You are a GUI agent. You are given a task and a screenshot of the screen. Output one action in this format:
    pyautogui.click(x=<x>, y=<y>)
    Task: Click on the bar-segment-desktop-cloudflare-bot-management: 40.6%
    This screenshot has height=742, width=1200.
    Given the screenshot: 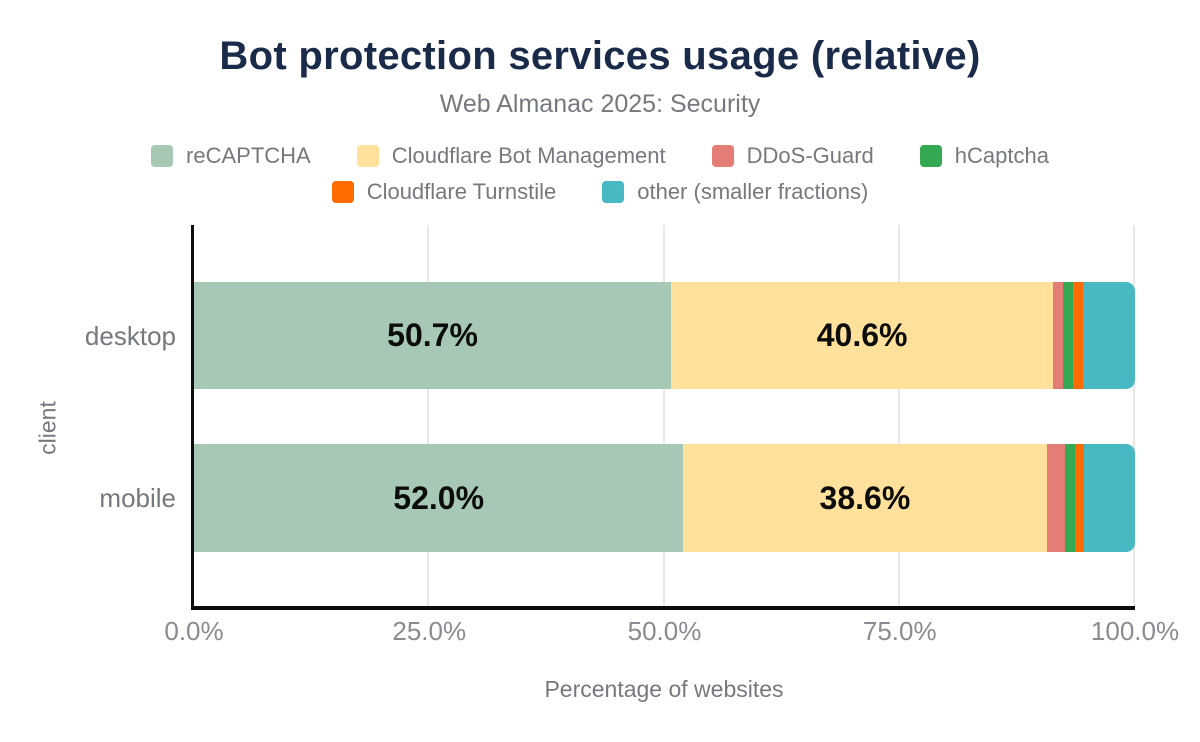 What is the action you would take?
    pyautogui.click(x=862, y=335)
    